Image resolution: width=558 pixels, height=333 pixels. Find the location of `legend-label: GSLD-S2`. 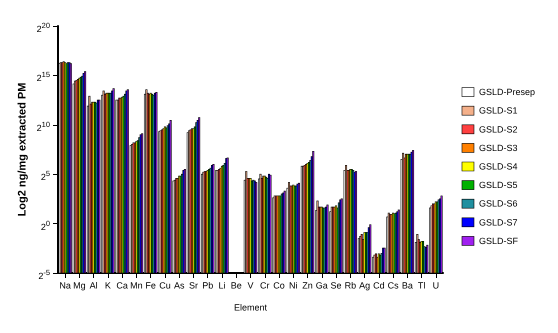

legend-label: GSLD-S2 is located at coordinates (498, 129).